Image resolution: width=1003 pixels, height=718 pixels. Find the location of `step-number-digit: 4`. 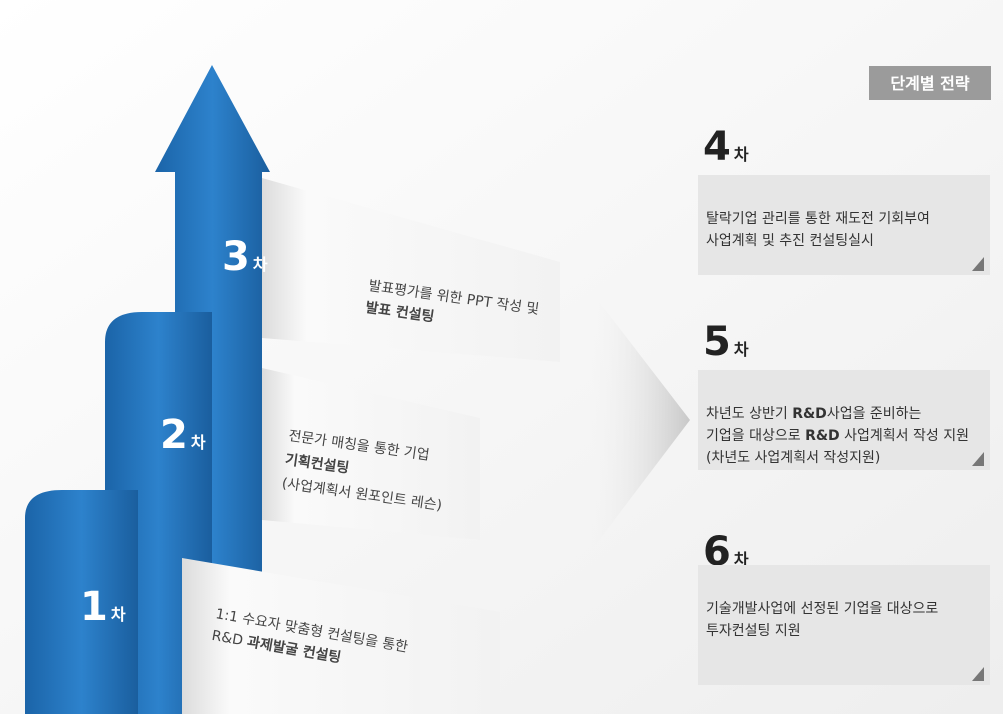

step-number-digit: 4 is located at coordinates (717, 147).